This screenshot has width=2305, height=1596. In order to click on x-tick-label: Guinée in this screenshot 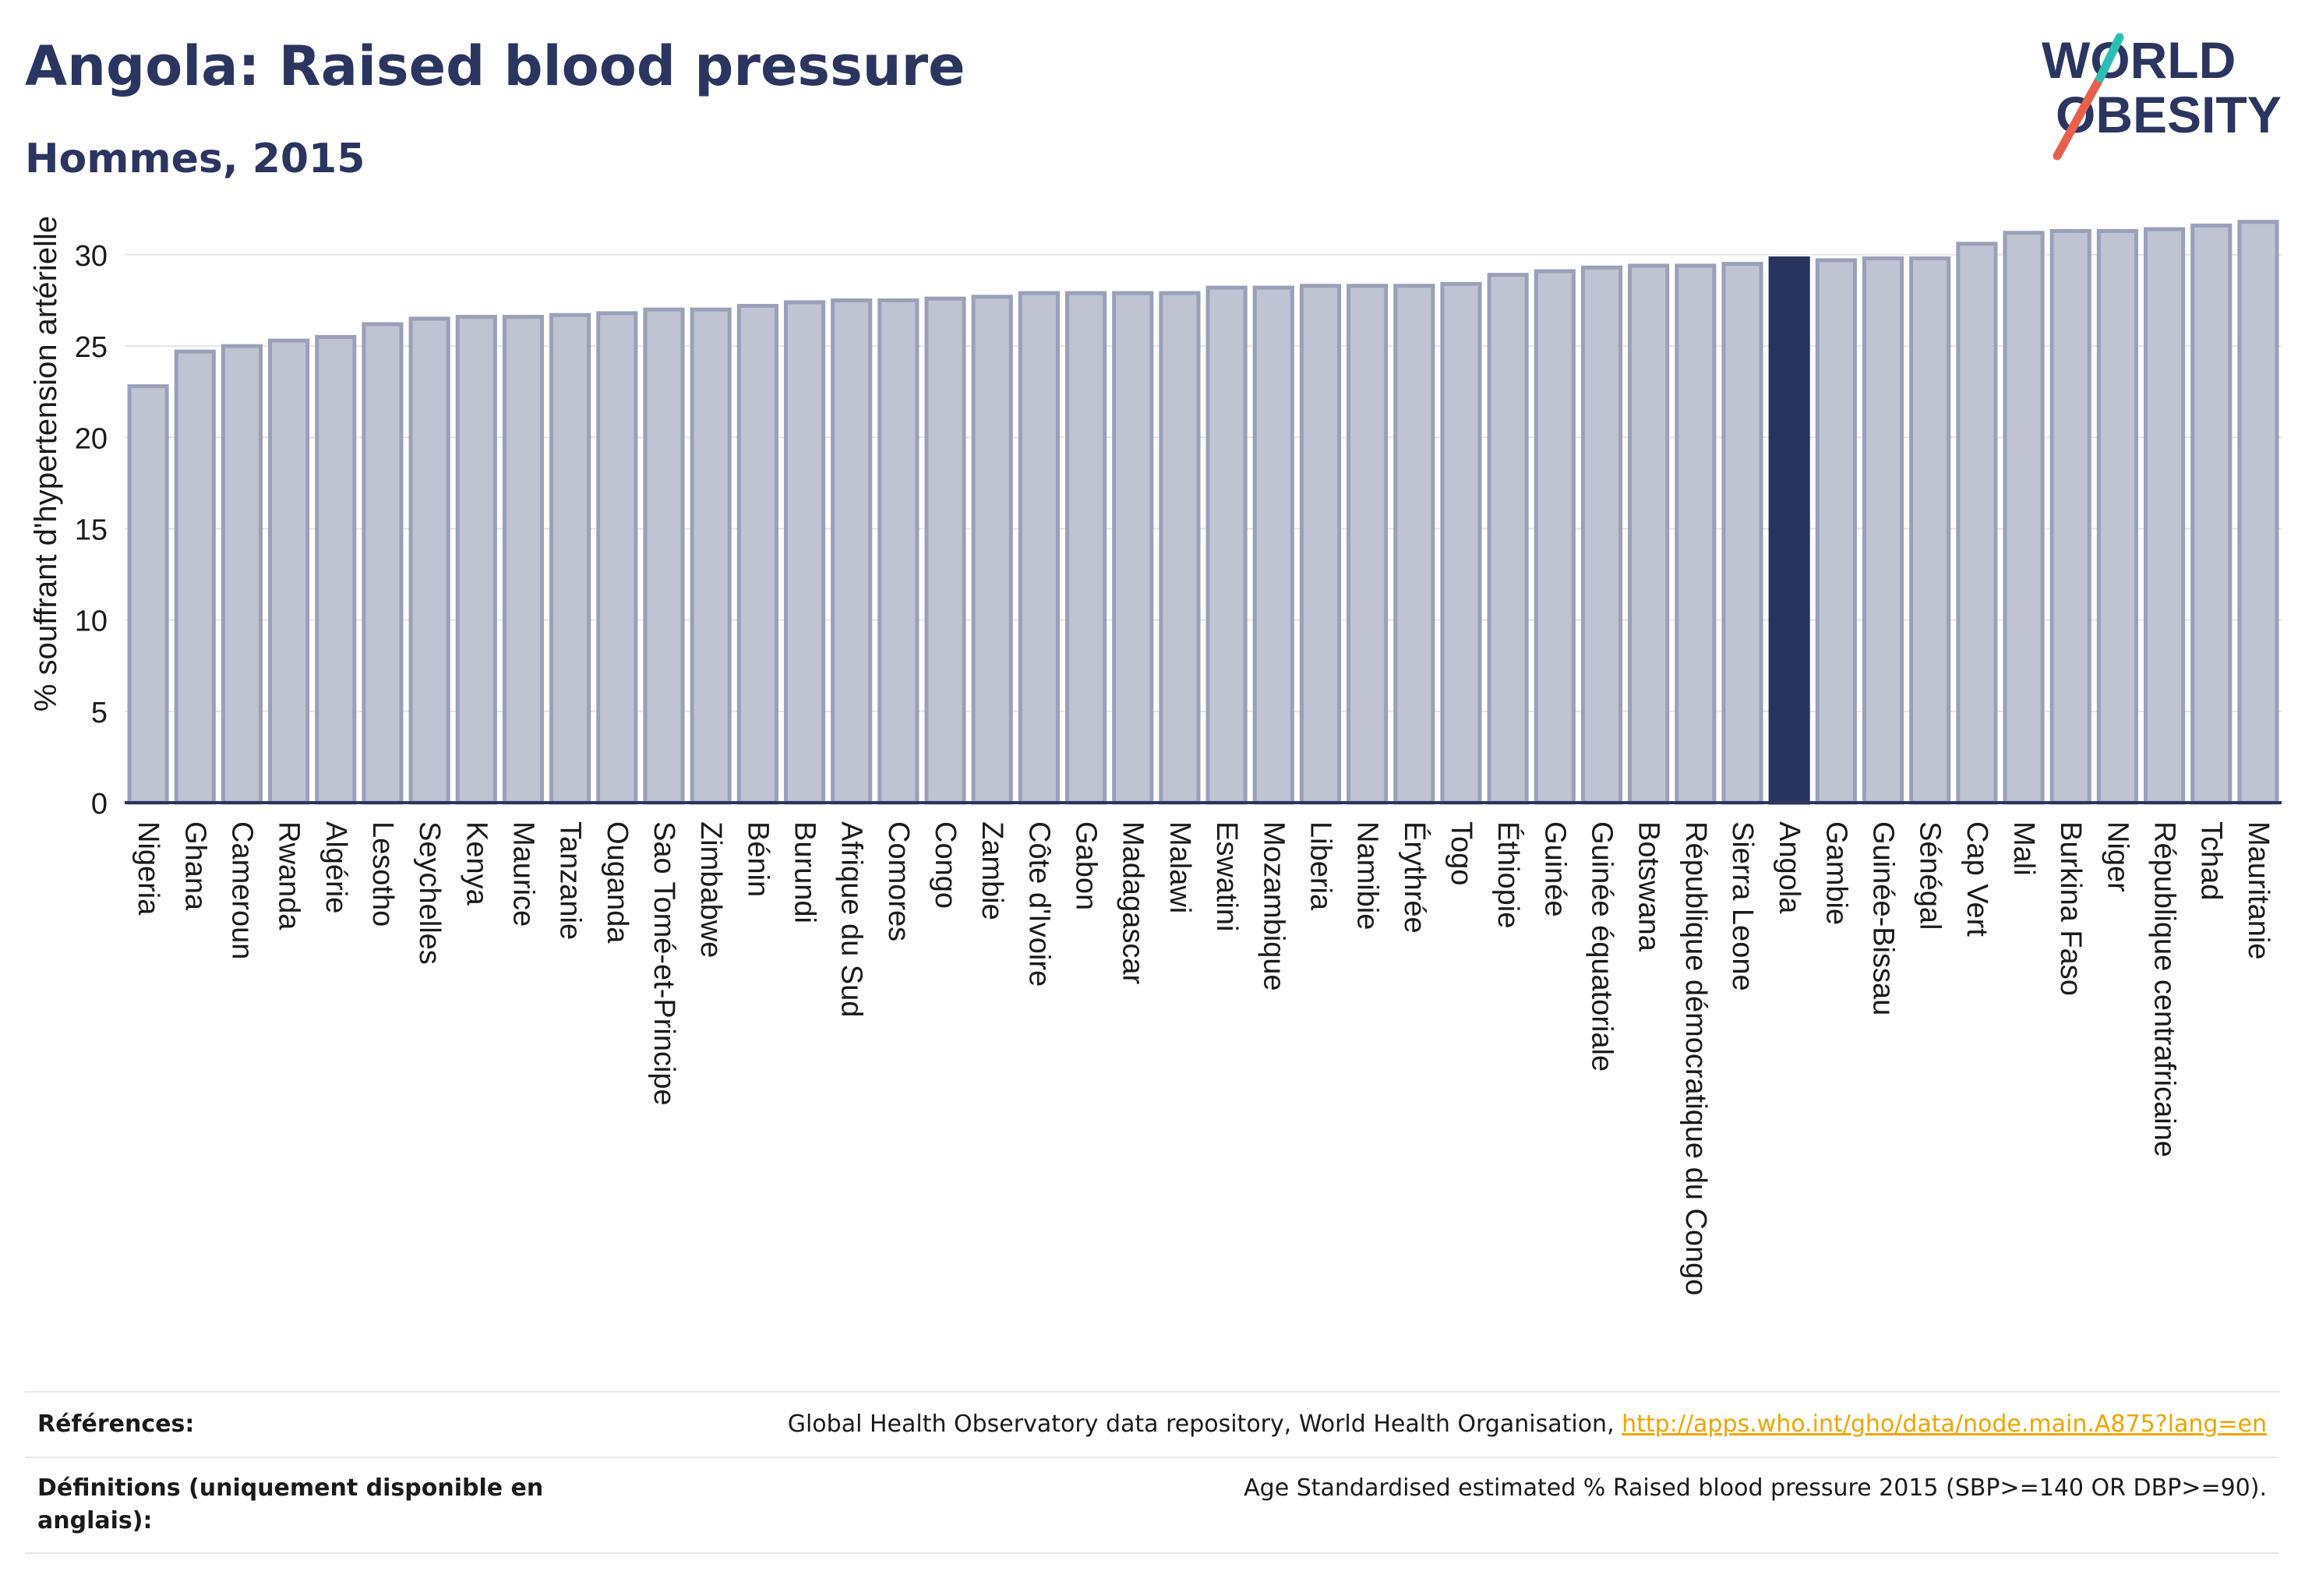, I will do `click(1554, 869)`.